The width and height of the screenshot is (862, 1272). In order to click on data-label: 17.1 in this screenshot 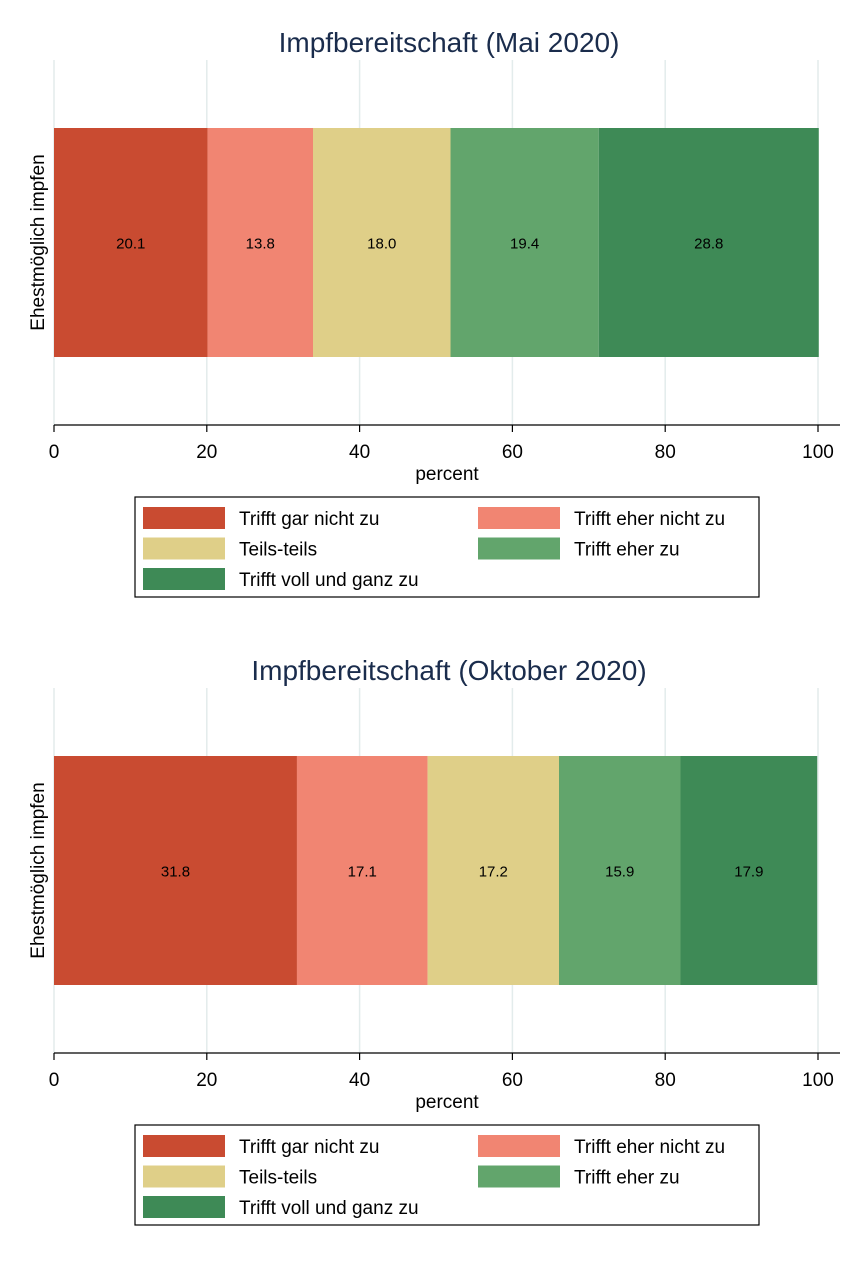, I will do `click(362, 872)`.